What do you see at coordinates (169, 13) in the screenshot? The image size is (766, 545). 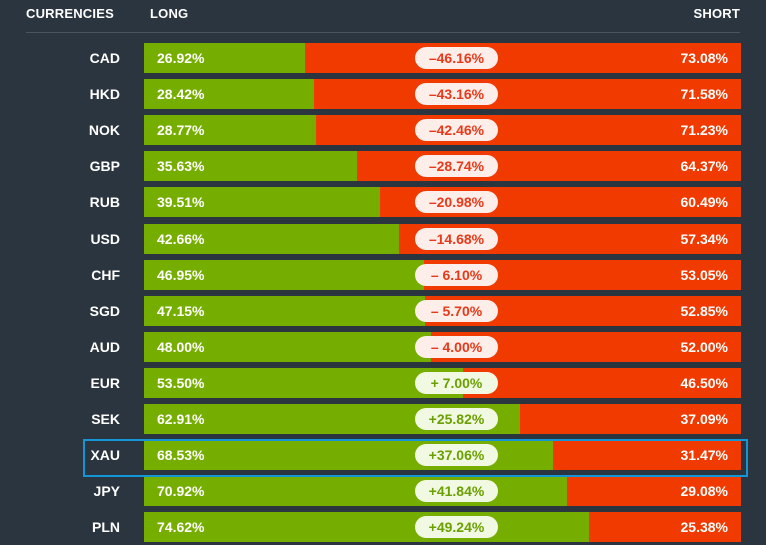 I see `header-long: LONG` at bounding box center [169, 13].